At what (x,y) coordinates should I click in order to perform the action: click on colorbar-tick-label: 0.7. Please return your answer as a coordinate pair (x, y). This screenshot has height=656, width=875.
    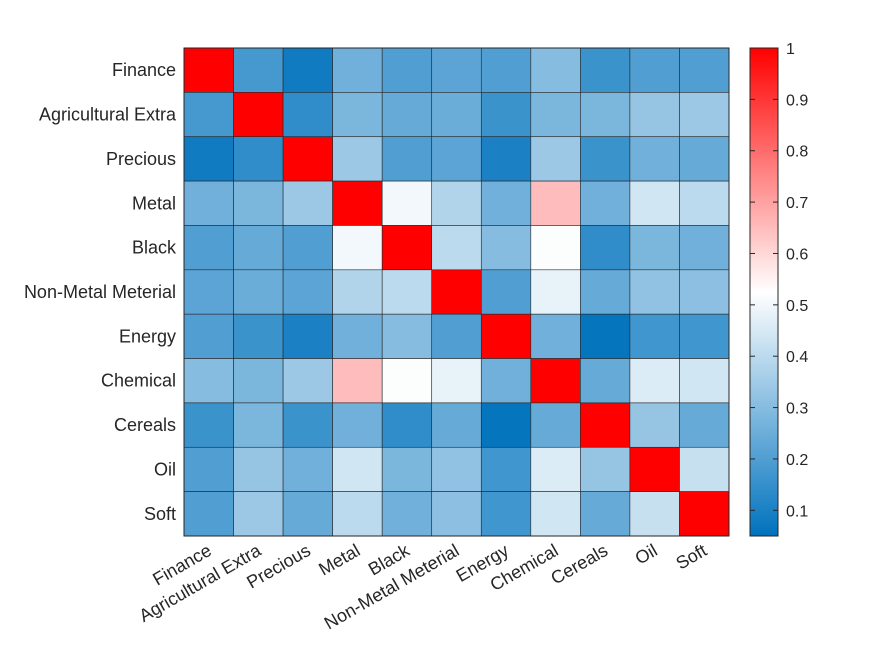
    Looking at the image, I should click on (797, 203).